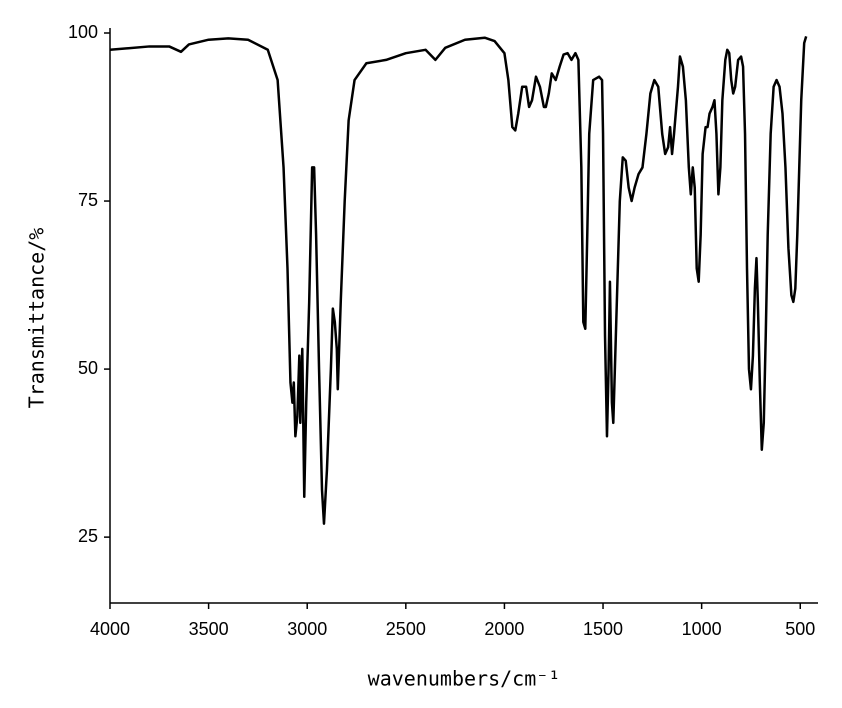 The width and height of the screenshot is (842, 708). What do you see at coordinates (504, 629) in the screenshot?
I see `x-tick-label: 2000` at bounding box center [504, 629].